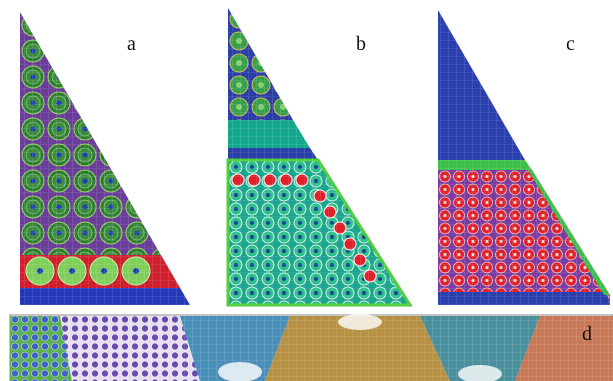 The image size is (613, 381). Describe the element at coordinates (361, 44) in the screenshot. I see `panel-label: b` at that location.